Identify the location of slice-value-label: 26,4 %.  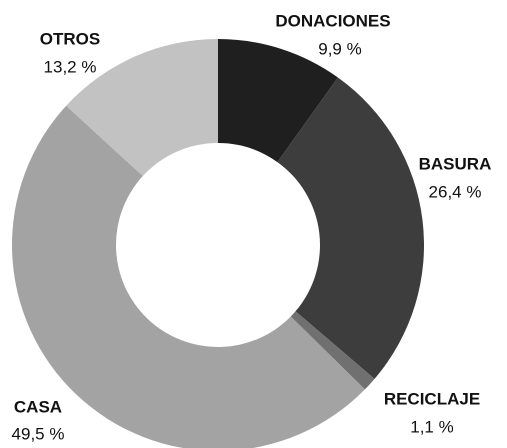
(455, 191).